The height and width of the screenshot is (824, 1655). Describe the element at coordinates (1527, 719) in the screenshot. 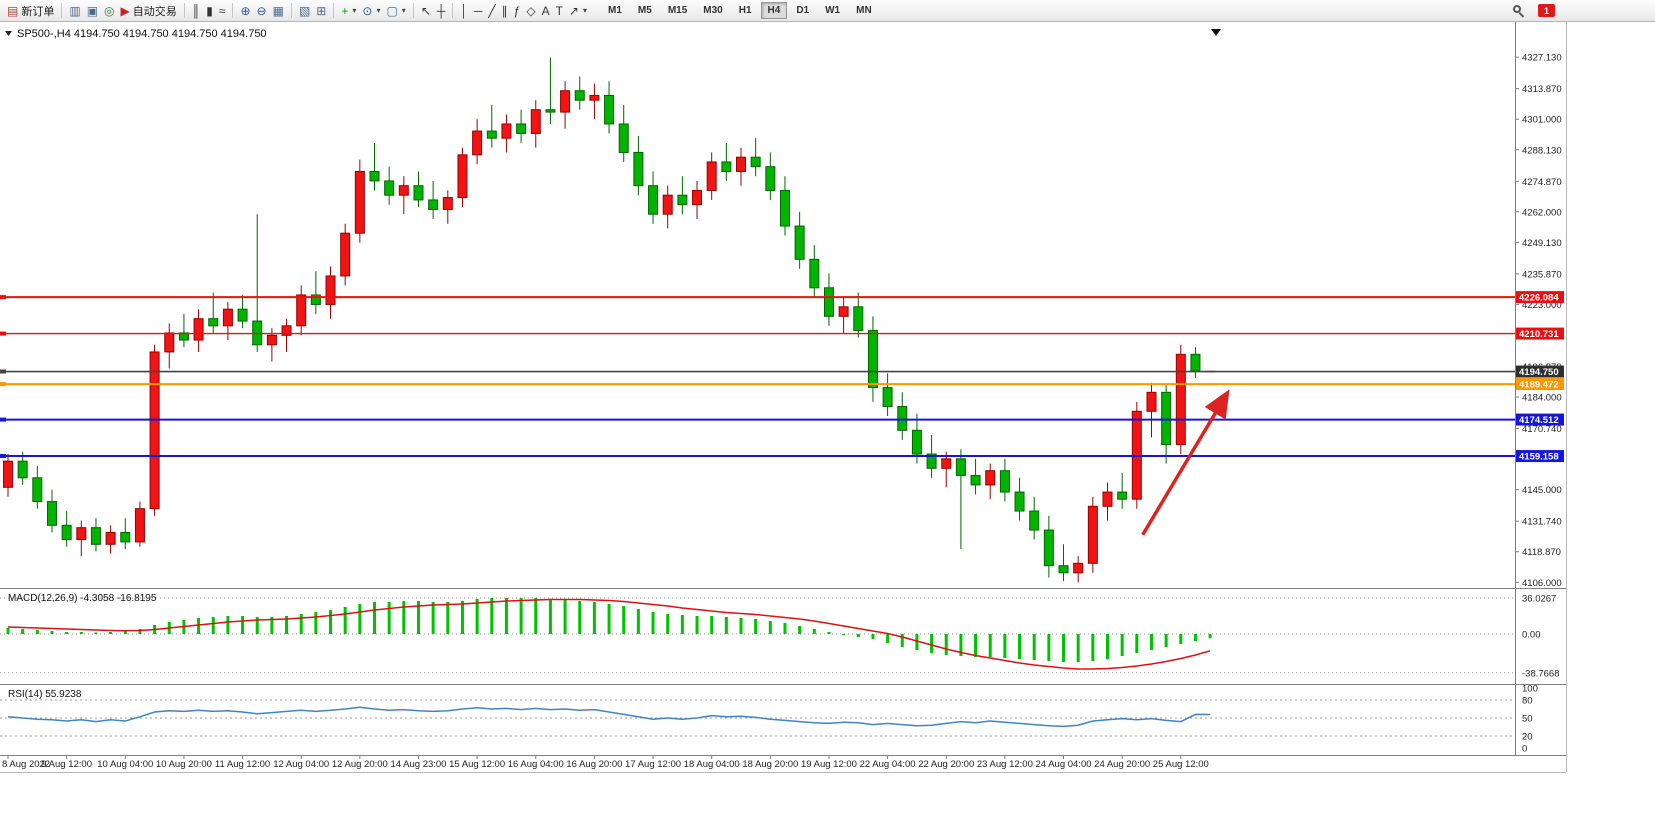

I see `rsi-axis-label: 50` at that location.